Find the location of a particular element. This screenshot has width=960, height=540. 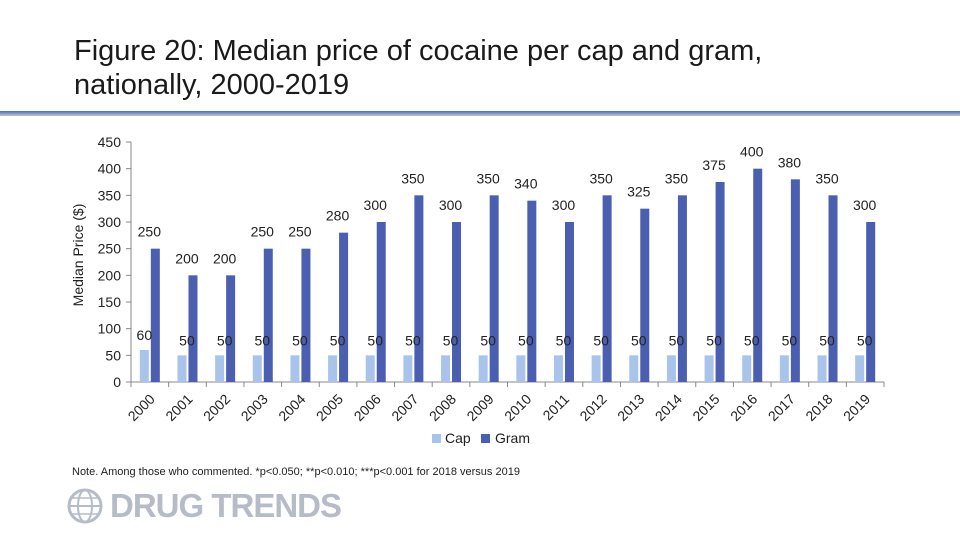

legend-swatch-gram is located at coordinates (485, 438).